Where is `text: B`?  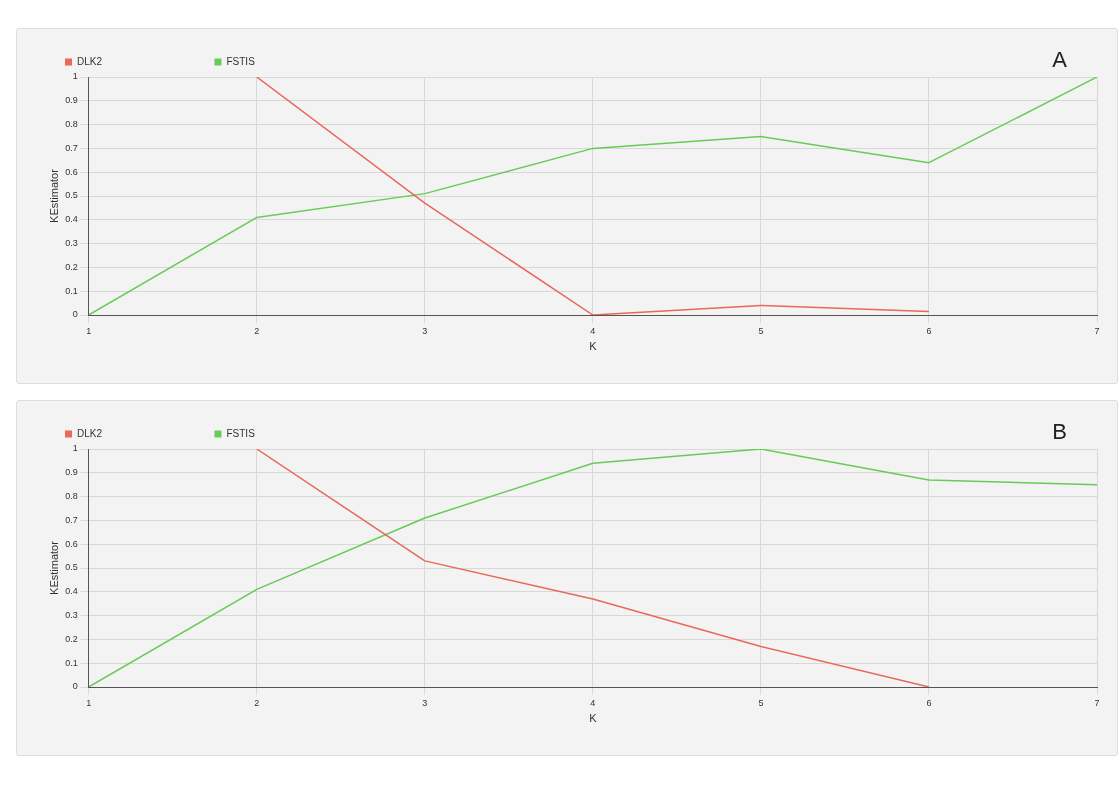 text: B is located at coordinates (1059, 432).